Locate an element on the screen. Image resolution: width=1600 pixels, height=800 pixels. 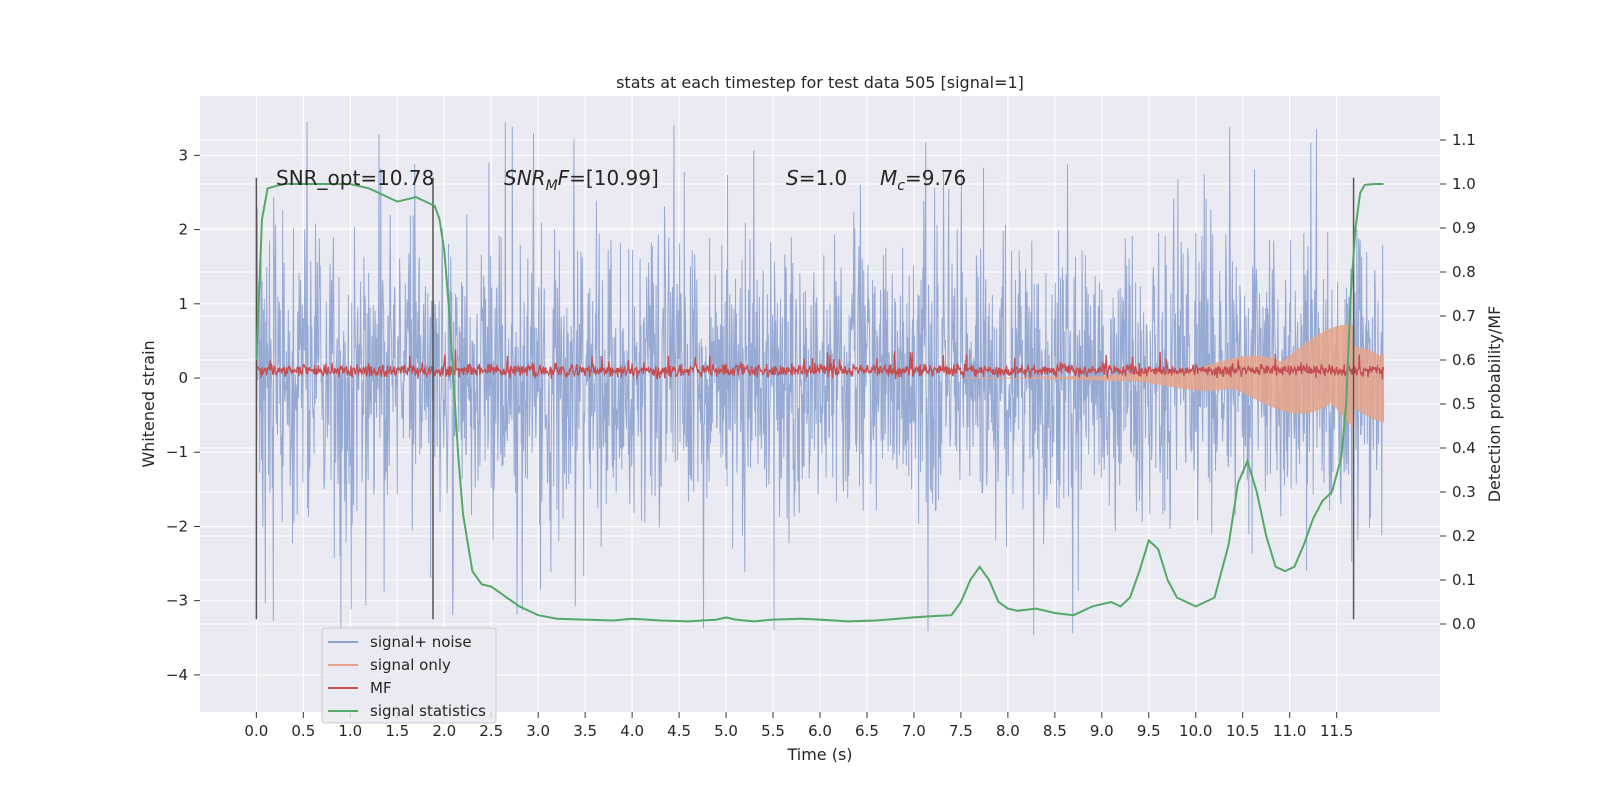
x-tick-label: 2.0 is located at coordinates (444, 731).